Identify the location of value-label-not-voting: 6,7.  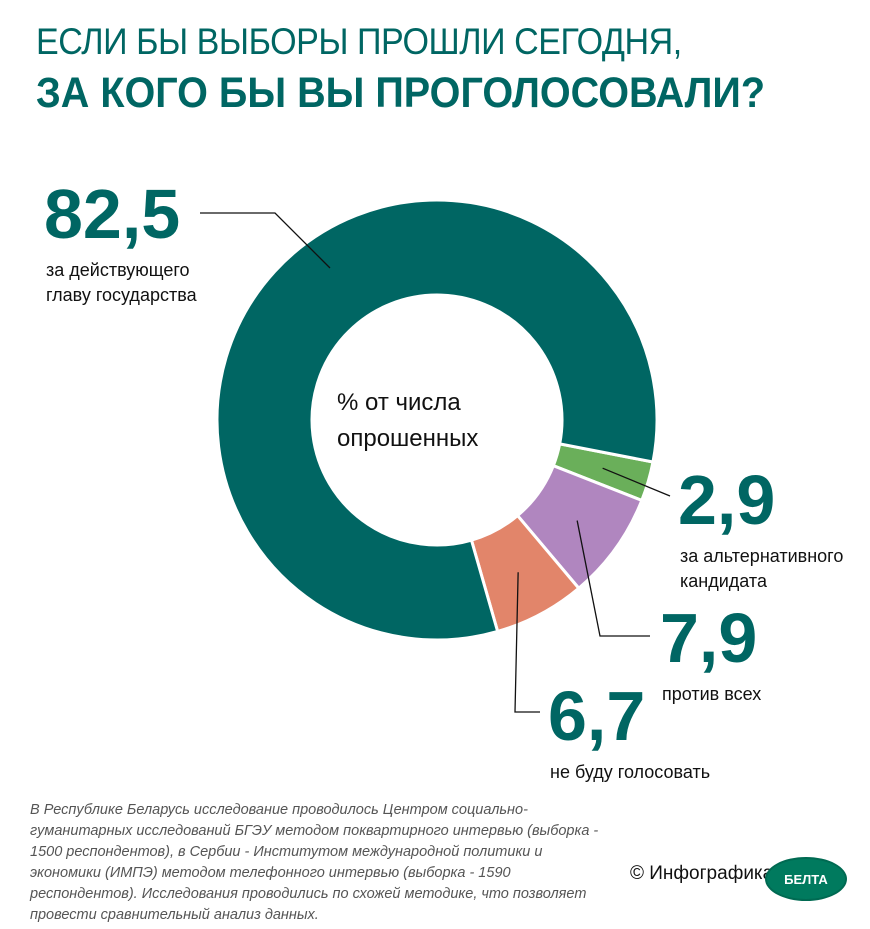
(597, 716).